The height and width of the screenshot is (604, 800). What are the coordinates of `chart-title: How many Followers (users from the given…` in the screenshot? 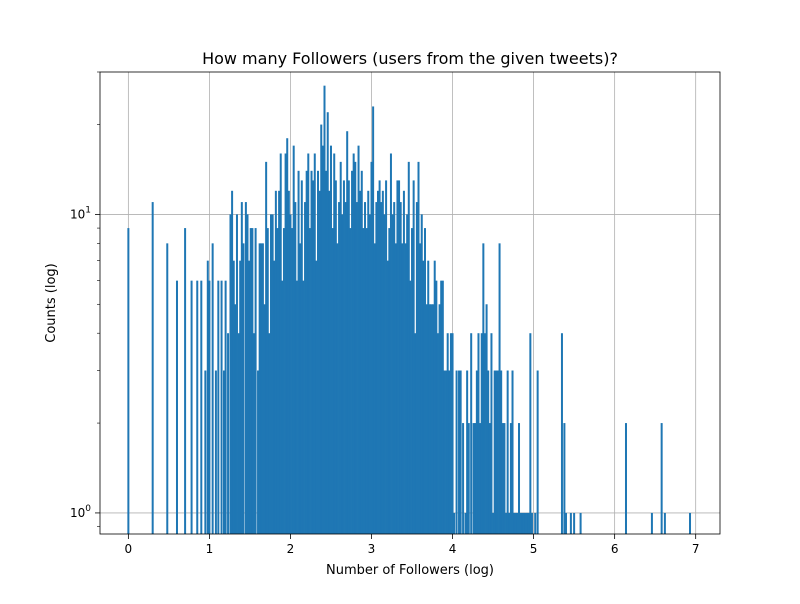 It's located at (410, 58).